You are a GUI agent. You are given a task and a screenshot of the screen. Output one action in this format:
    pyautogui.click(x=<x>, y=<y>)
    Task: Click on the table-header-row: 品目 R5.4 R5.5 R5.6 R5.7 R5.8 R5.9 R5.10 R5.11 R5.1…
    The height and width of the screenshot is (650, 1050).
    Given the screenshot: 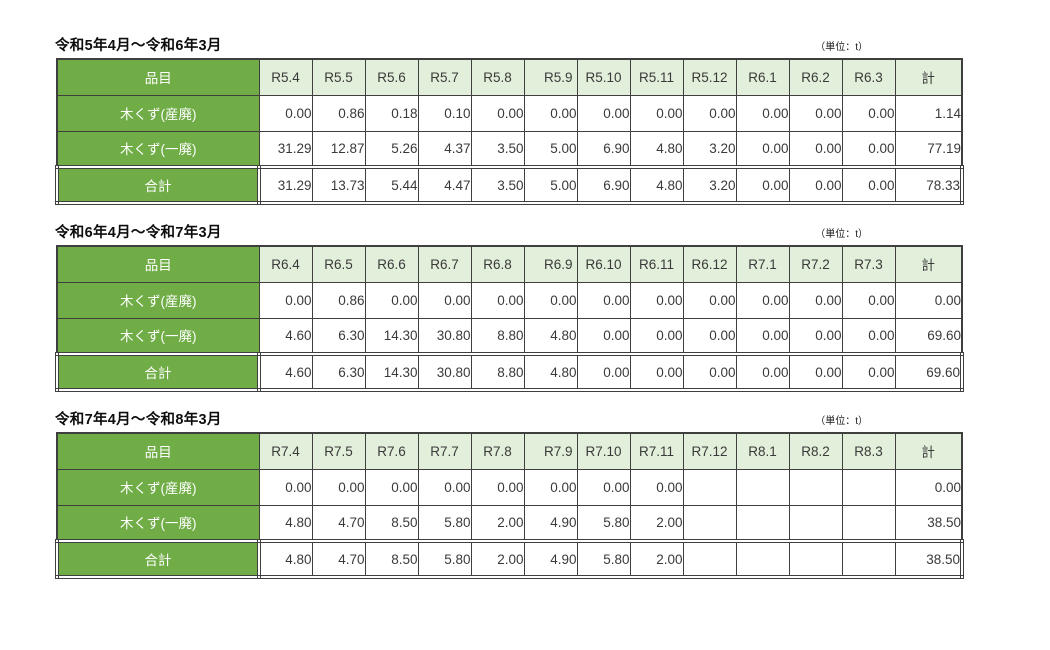 What is the action you would take?
    pyautogui.click(x=509, y=77)
    